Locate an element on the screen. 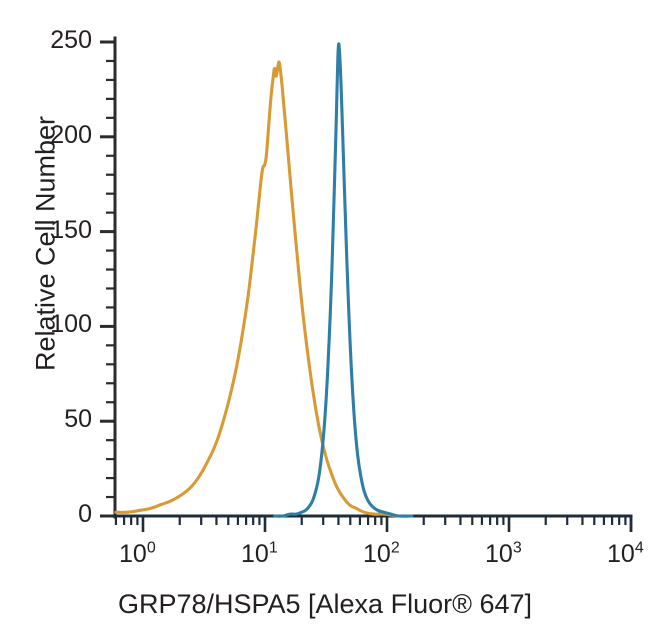 The height and width of the screenshot is (637, 650). x-tick-label: 102 is located at coordinates (381, 553).